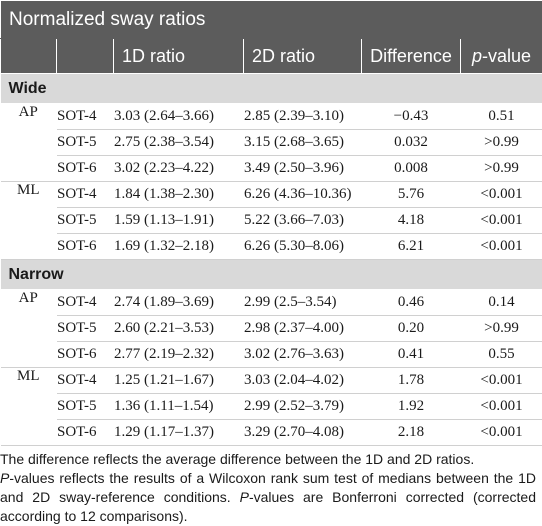  What do you see at coordinates (302, 142) in the screenshot?
I see `ratio-2d-cell: 3.15 (2.68–3.65)` at bounding box center [302, 142].